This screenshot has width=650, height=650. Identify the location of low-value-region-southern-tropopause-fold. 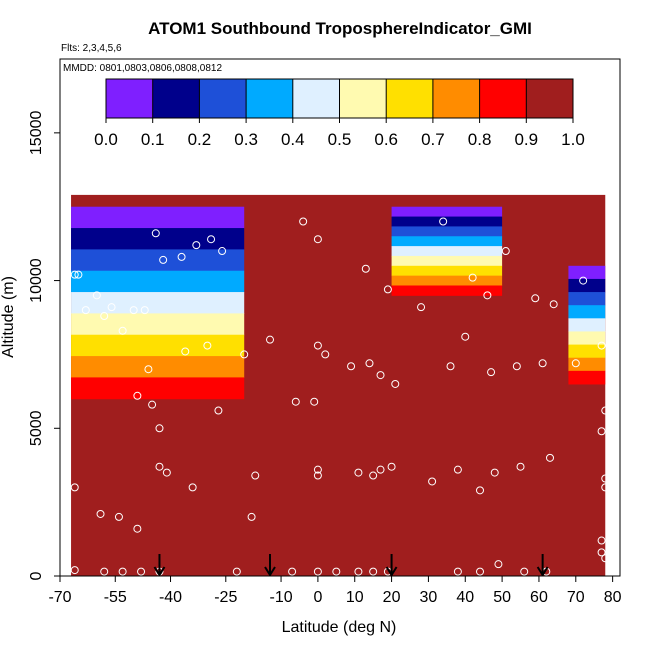
(158, 303).